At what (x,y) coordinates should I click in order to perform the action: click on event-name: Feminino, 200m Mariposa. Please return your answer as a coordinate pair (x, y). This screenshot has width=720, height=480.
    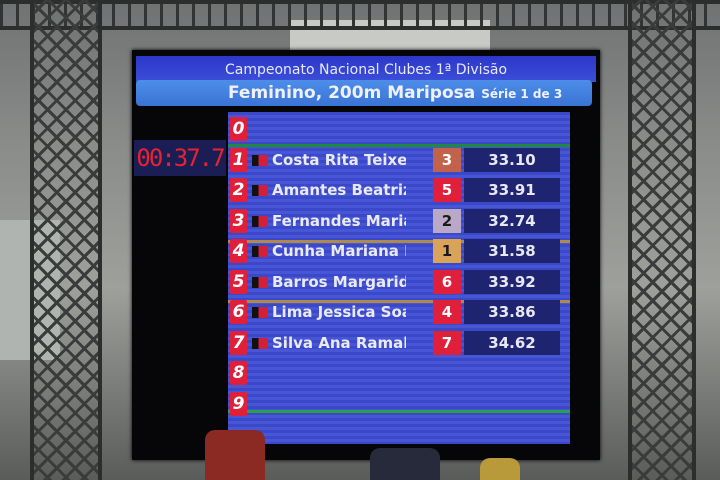
    Looking at the image, I should click on (352, 93).